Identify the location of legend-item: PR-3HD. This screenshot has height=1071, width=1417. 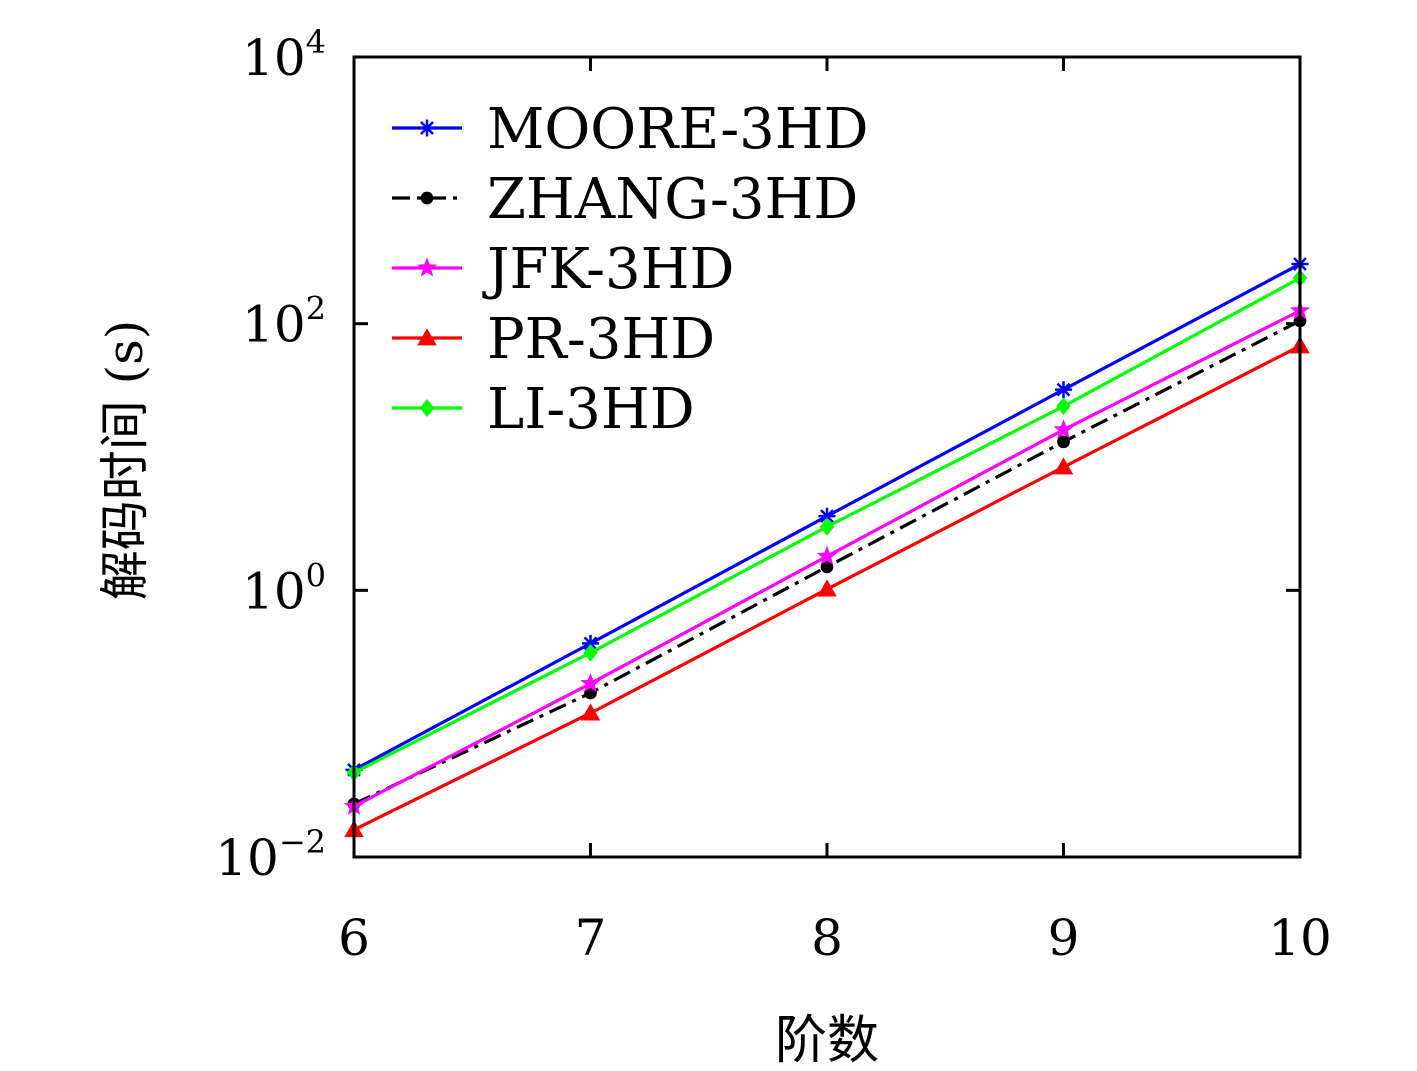
(553, 339).